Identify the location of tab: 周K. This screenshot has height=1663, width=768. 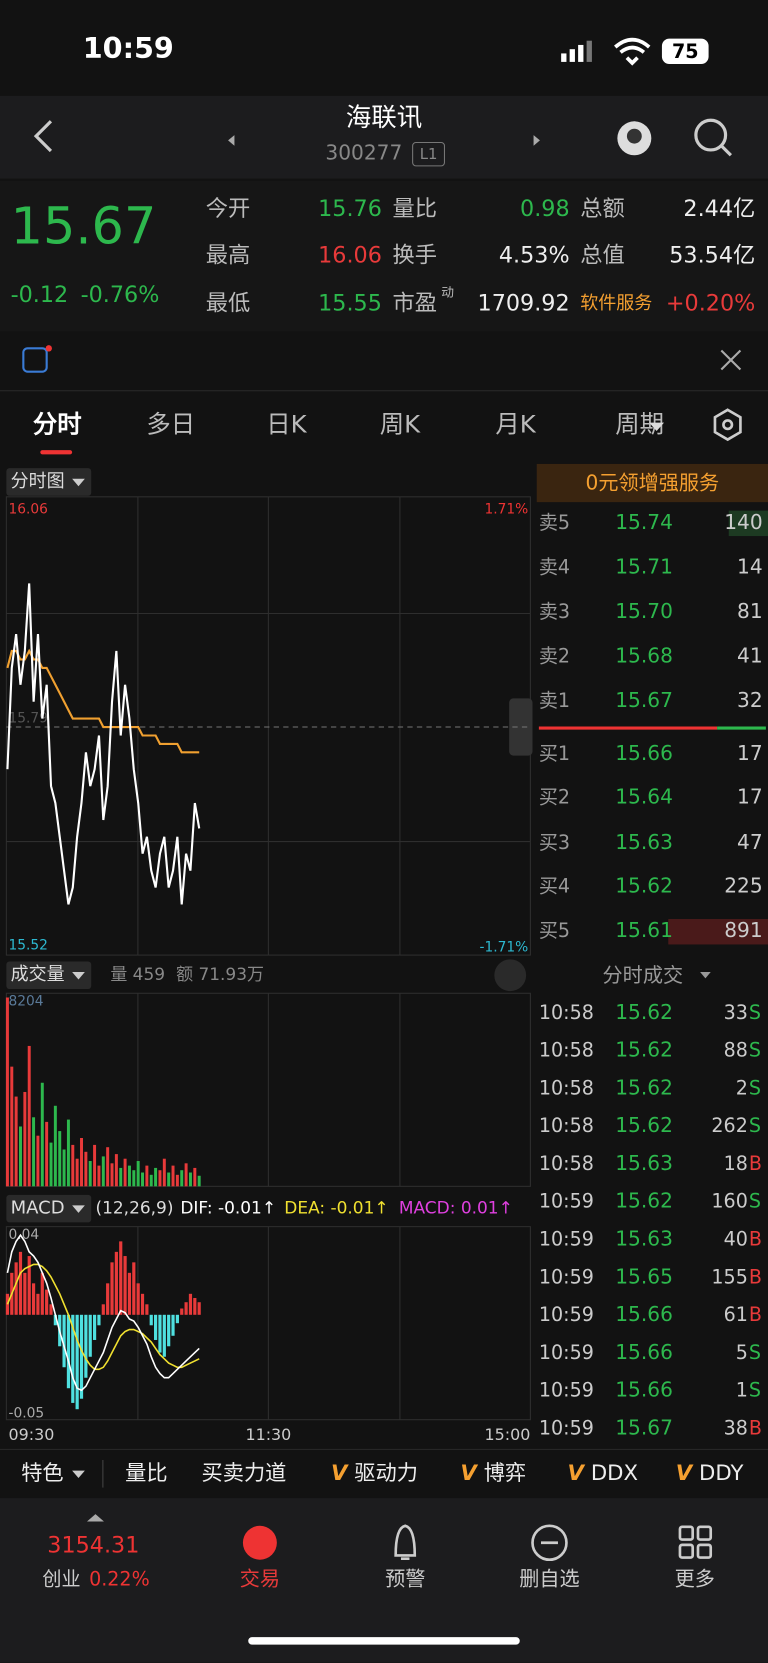
(400, 424).